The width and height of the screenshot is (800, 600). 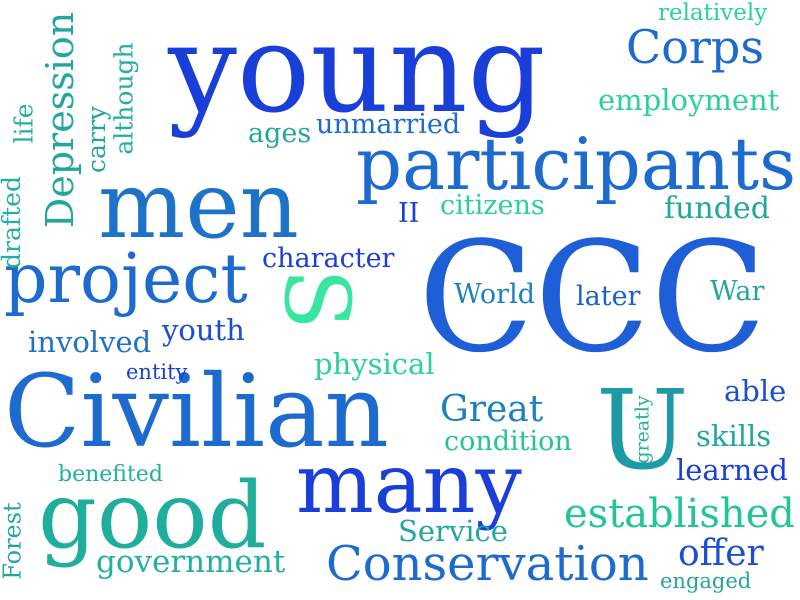 What do you see at coordinates (316, 299) in the screenshot?
I see `word-s: S` at bounding box center [316, 299].